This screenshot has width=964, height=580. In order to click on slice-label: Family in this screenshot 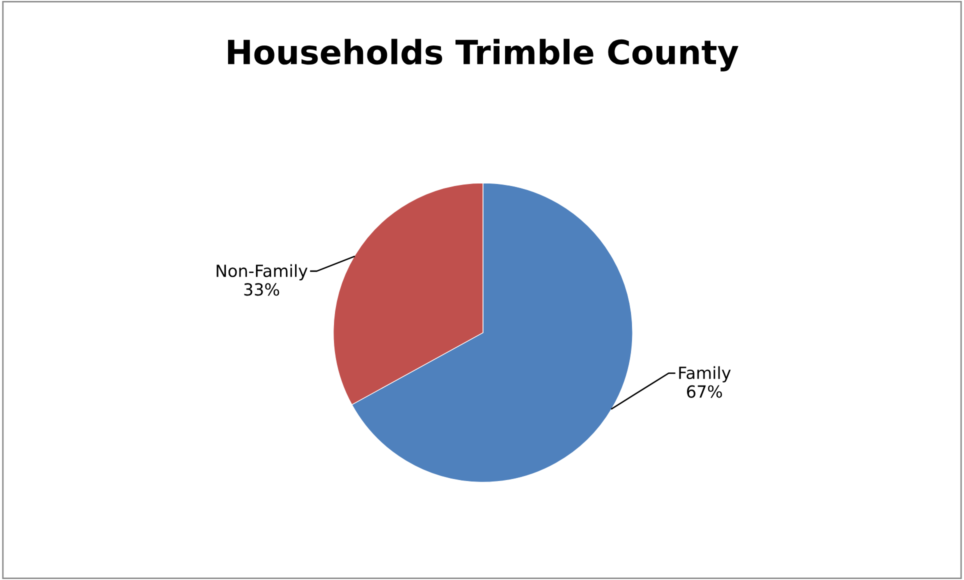, I will do `click(705, 374)`.